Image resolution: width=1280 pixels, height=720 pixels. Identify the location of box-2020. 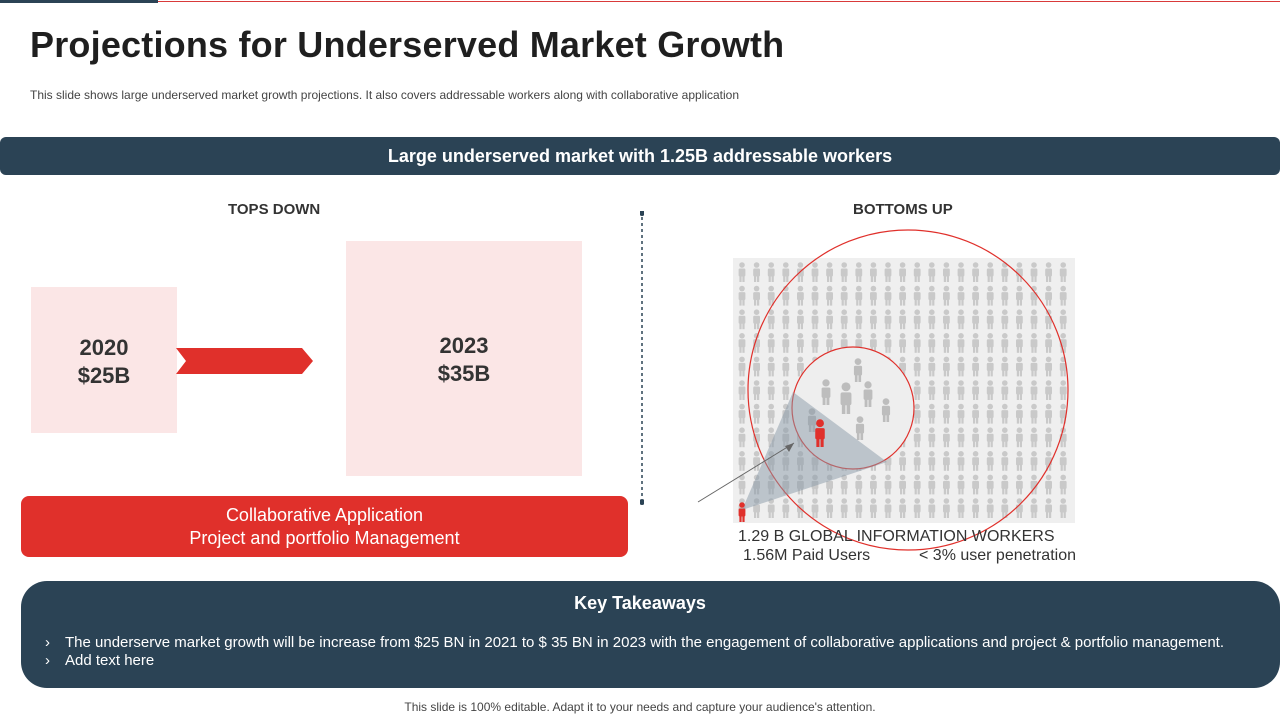
(104, 360).